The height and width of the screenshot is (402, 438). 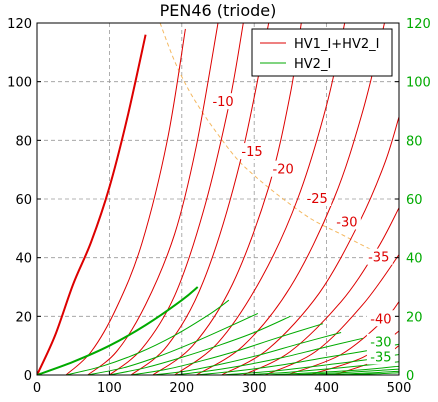 What do you see at coordinates (181, 388) in the screenshot?
I see `x-tick-label: 200` at bounding box center [181, 388].